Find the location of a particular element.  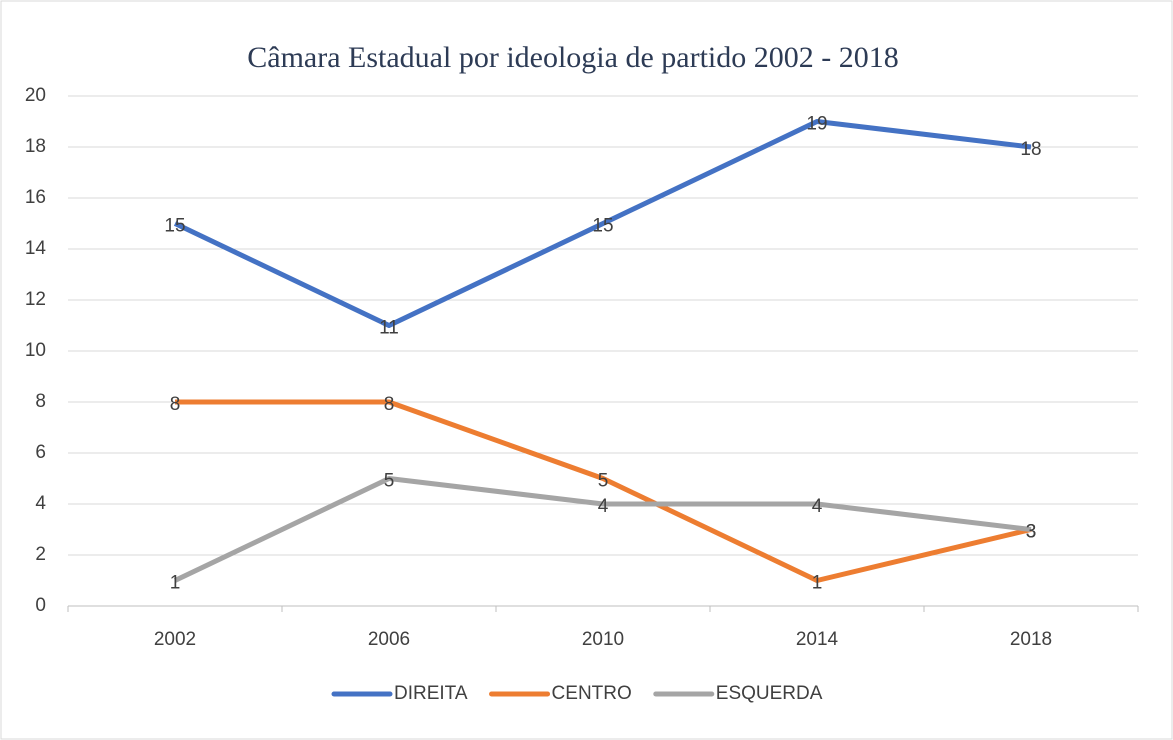

data-label: 11 is located at coordinates (389, 328).